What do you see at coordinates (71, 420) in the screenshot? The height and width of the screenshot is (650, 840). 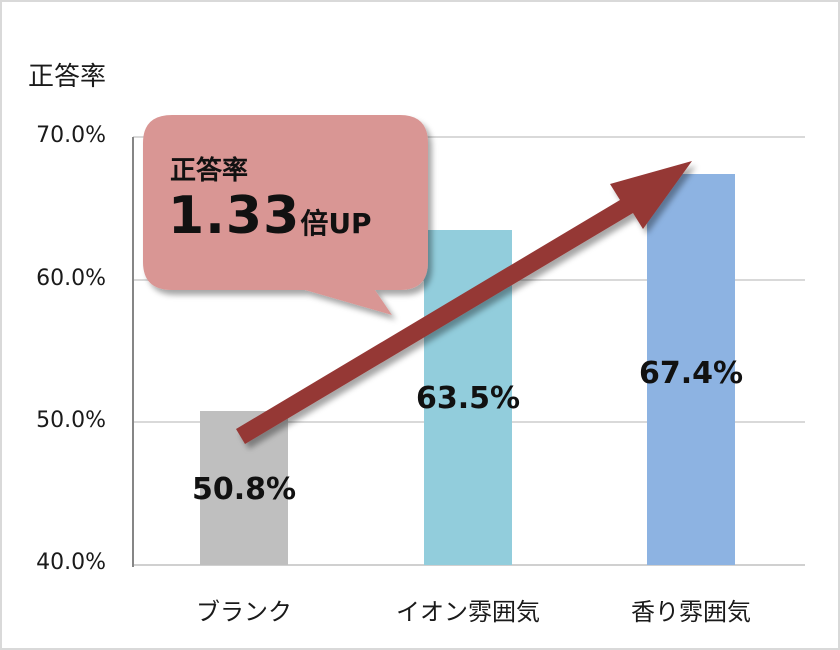 I see `y-tick-50: 50.0%` at bounding box center [71, 420].